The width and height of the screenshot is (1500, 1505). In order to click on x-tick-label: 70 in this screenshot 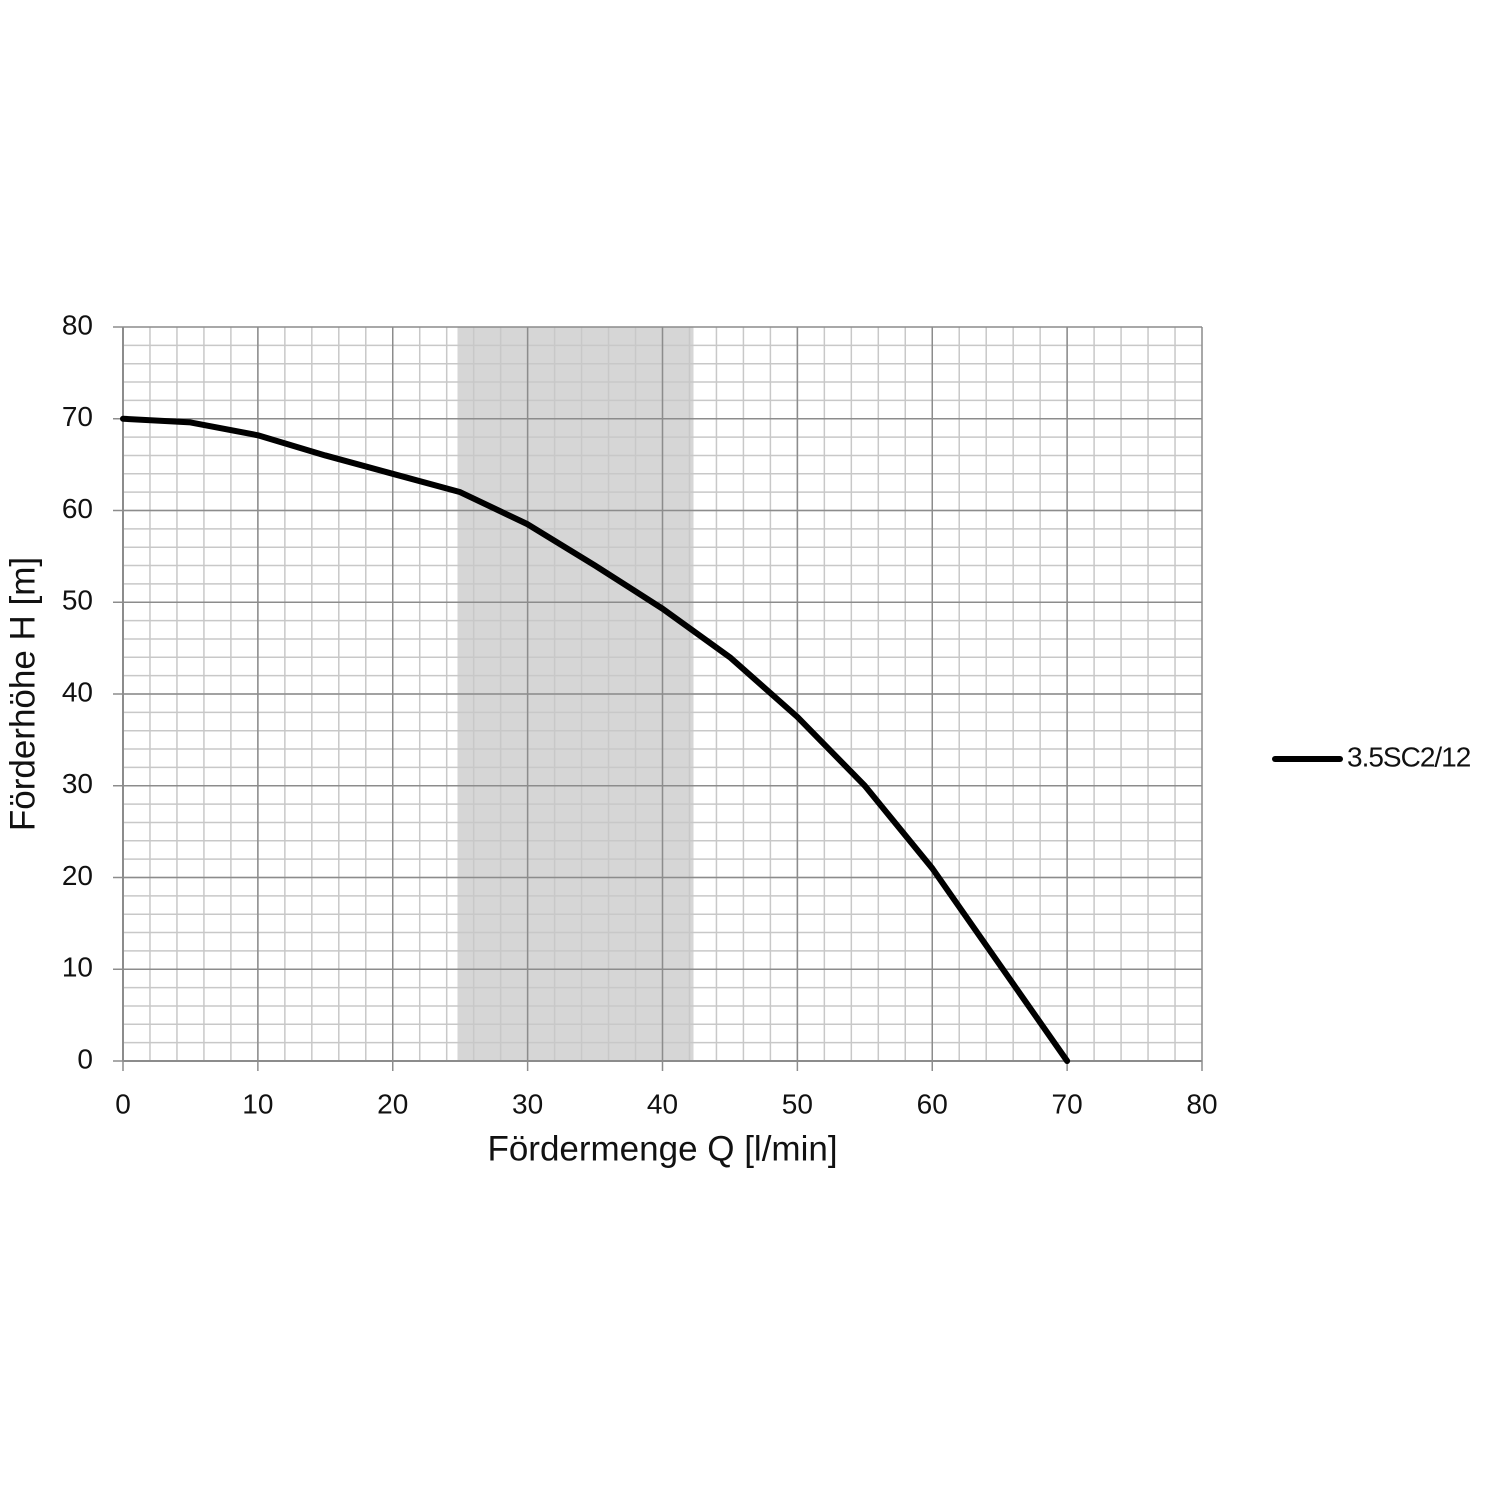, I will do `click(1067, 1103)`.